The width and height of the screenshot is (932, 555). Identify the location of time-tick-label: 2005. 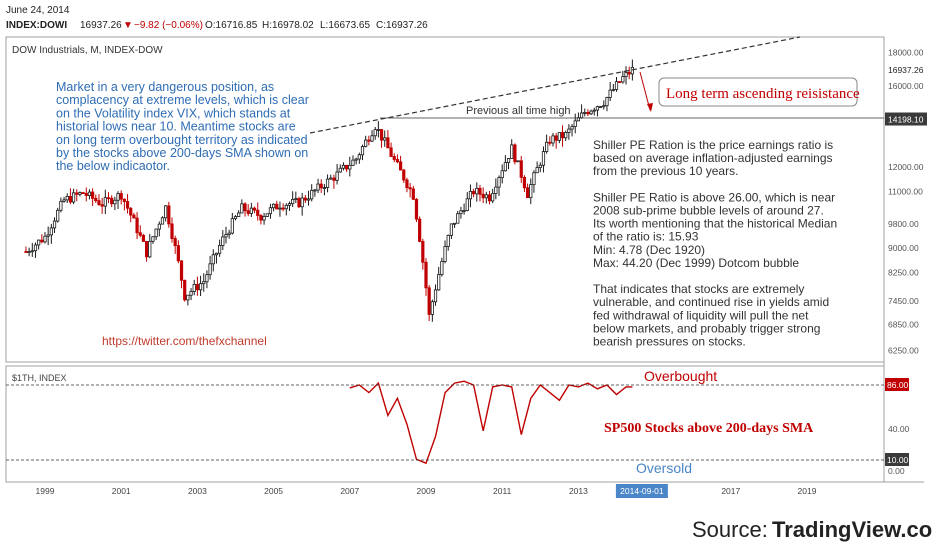
(273, 491).